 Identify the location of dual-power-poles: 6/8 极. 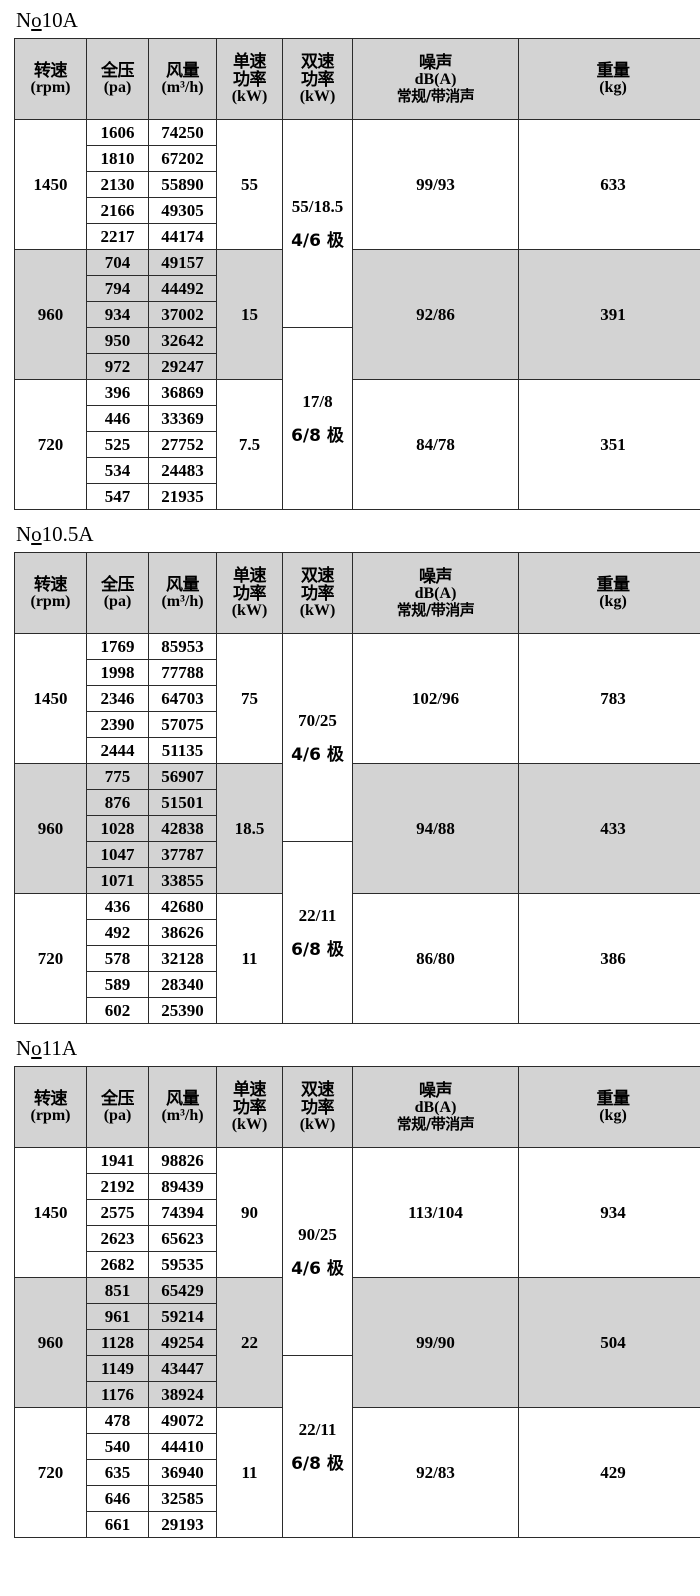
(317, 435).